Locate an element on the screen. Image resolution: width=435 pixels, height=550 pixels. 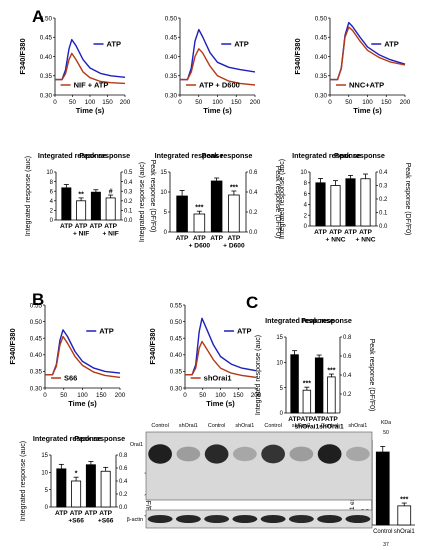
y-tick-label: 0.40 is located at coordinates (36, 355).